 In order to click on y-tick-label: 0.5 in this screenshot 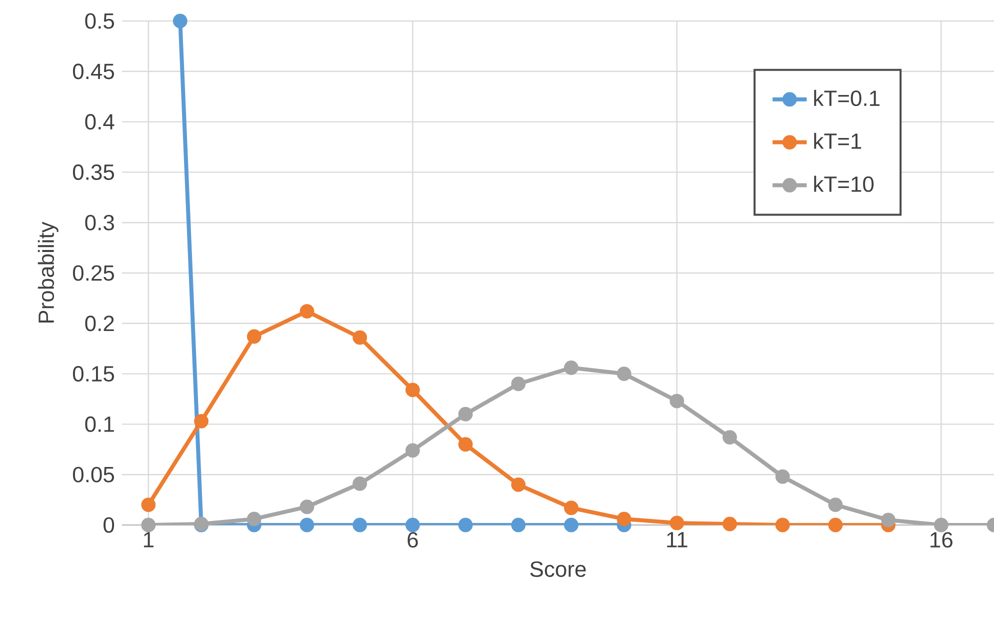, I will do `click(99, 21)`.